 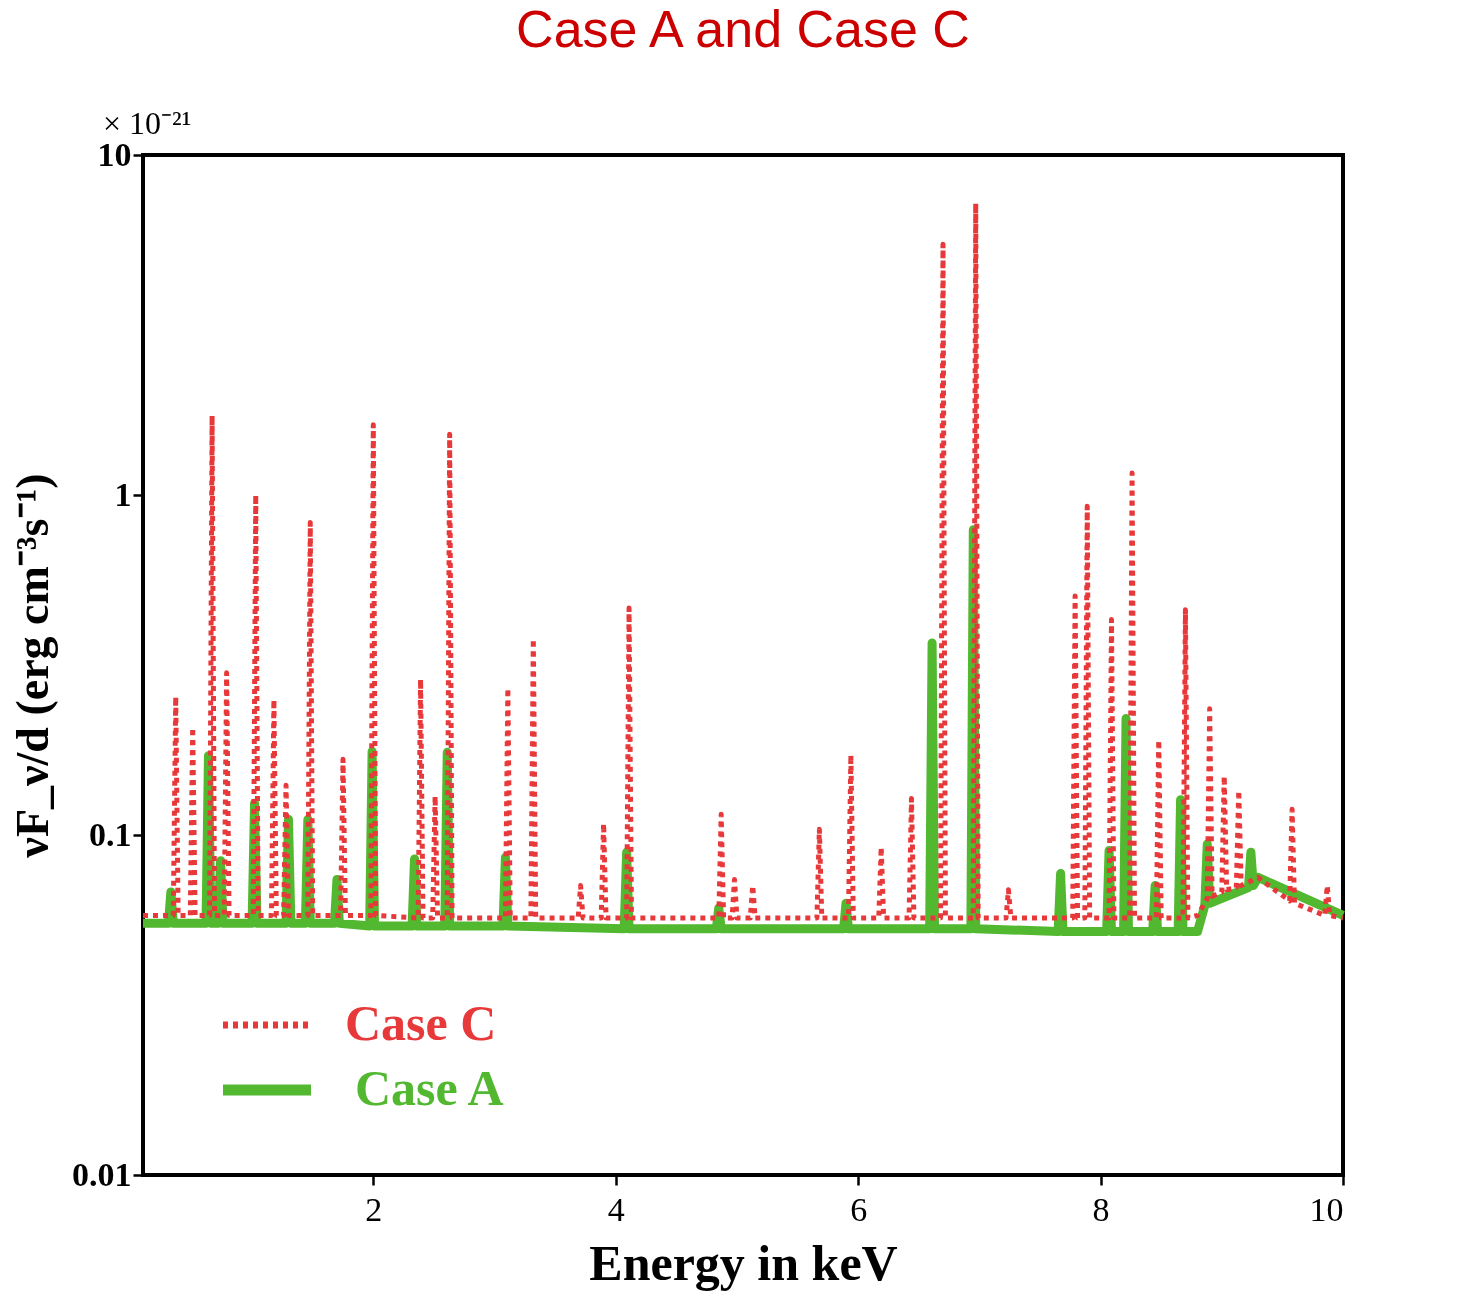 What do you see at coordinates (110, 834) in the screenshot?
I see `y-tick-label: 0.1` at bounding box center [110, 834].